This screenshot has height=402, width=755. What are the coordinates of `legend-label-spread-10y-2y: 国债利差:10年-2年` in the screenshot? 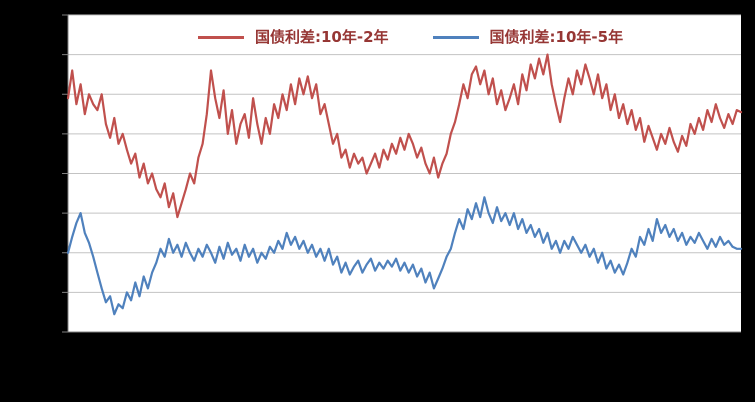 It's located at (322, 37).